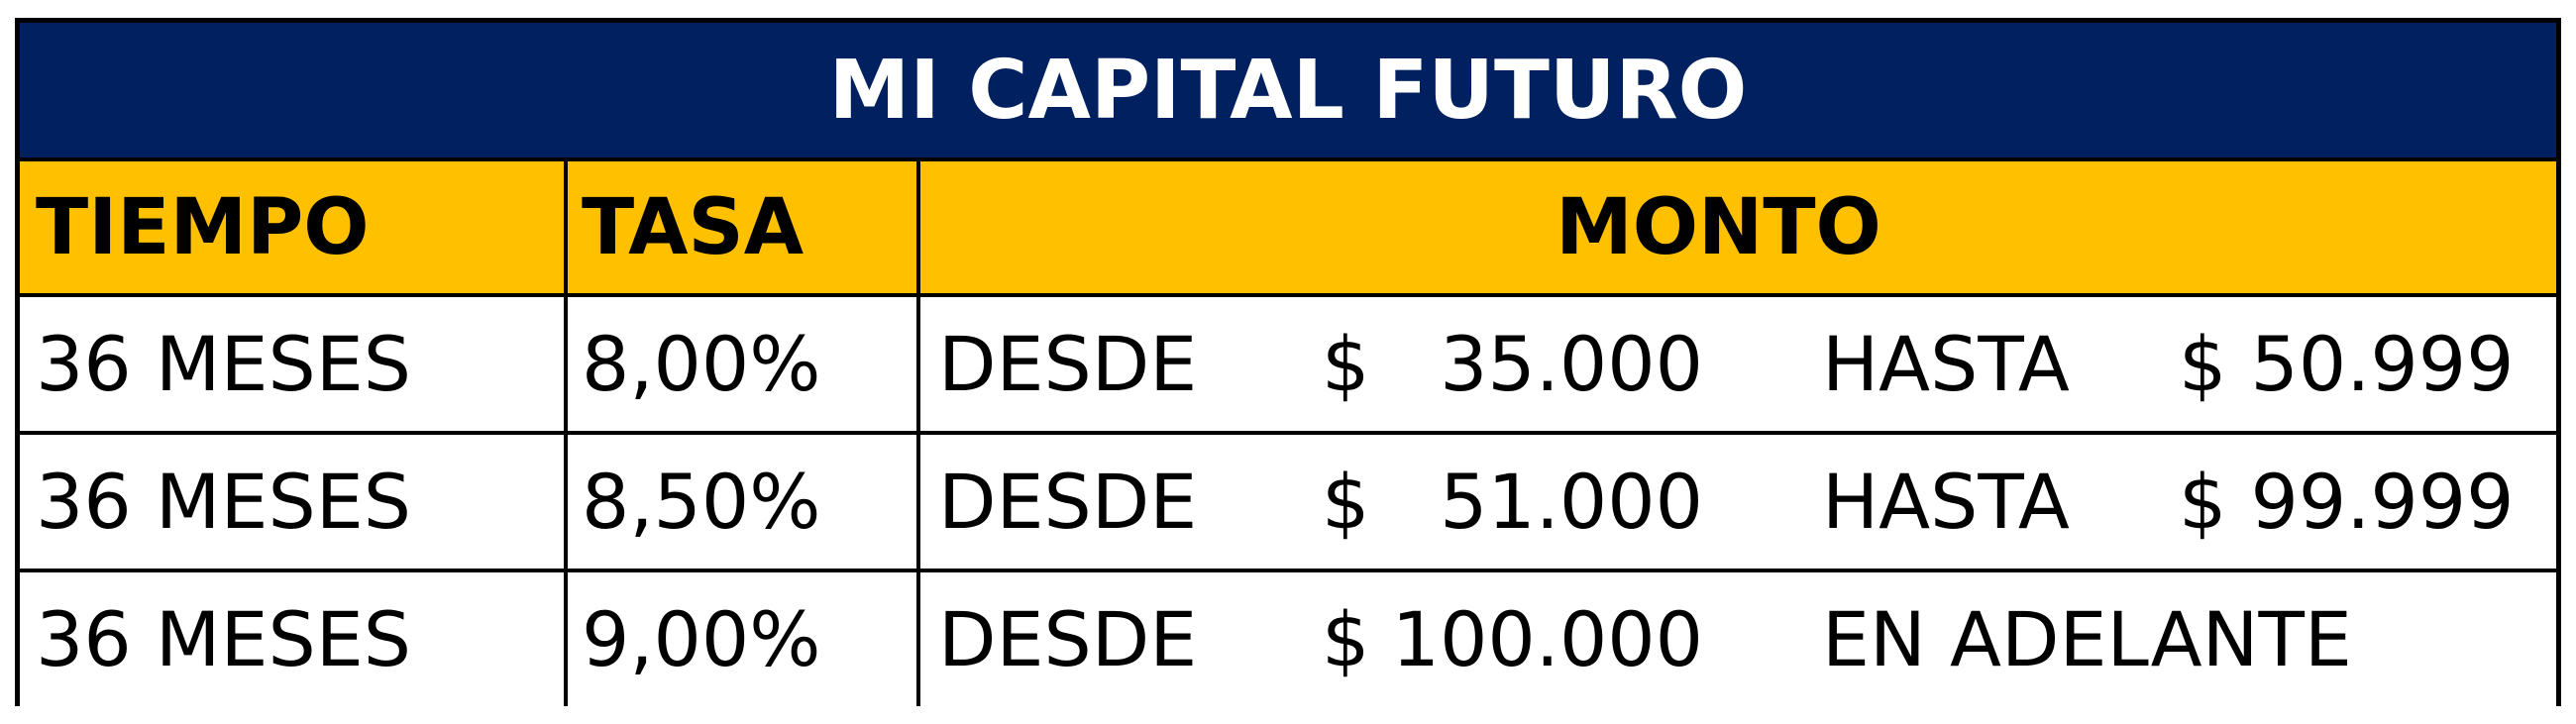 Image resolution: width=2576 pixels, height=724 pixels. What do you see at coordinates (1571, 502) in the screenshot?
I see `desde-amount: 51.000` at bounding box center [1571, 502].